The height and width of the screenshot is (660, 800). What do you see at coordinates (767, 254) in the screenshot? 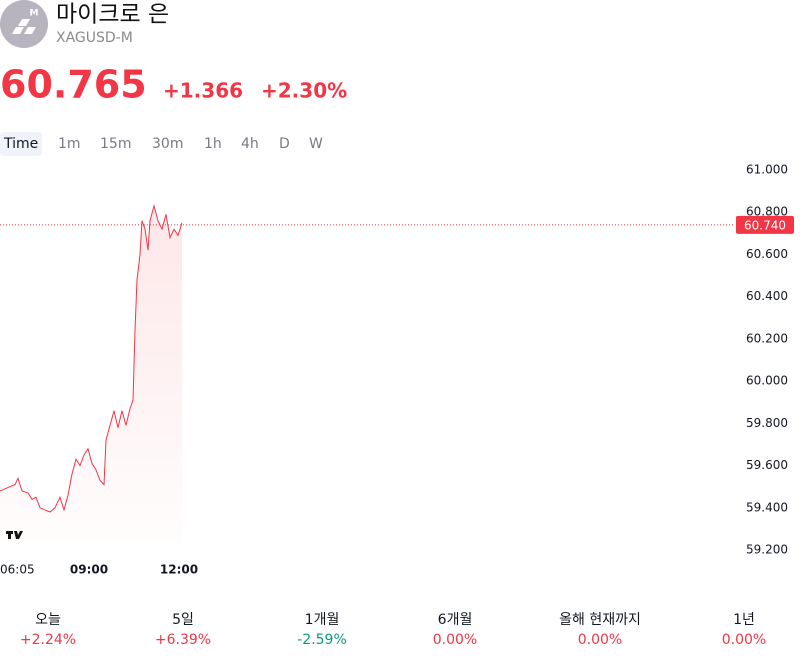
I see `y-tick-label: 60.600` at bounding box center [767, 254].